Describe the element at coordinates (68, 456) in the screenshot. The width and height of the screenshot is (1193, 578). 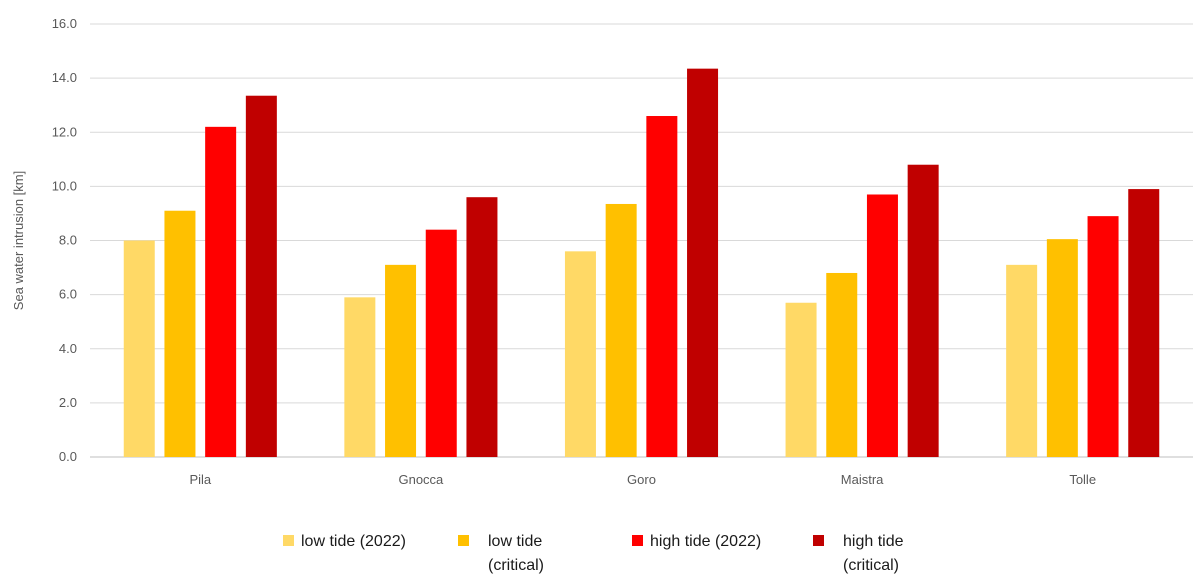
I see `y-tick-label: 0.0` at that location.